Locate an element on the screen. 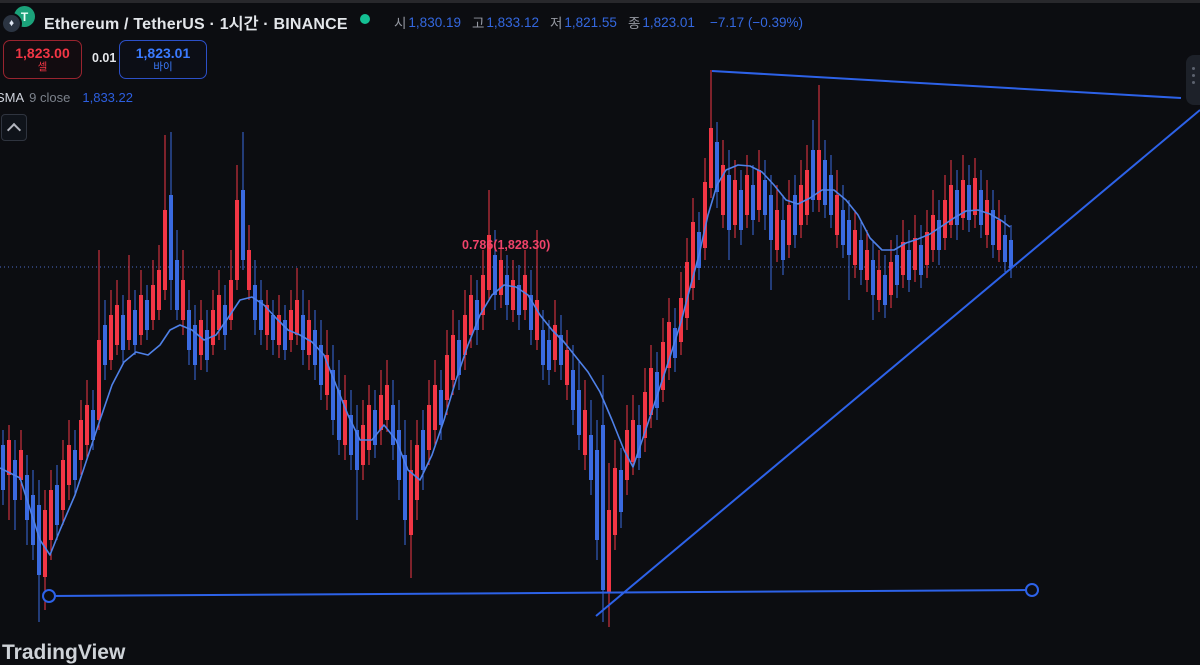 This screenshot has width=1200, height=665. open-label: 시 is located at coordinates (400, 23).